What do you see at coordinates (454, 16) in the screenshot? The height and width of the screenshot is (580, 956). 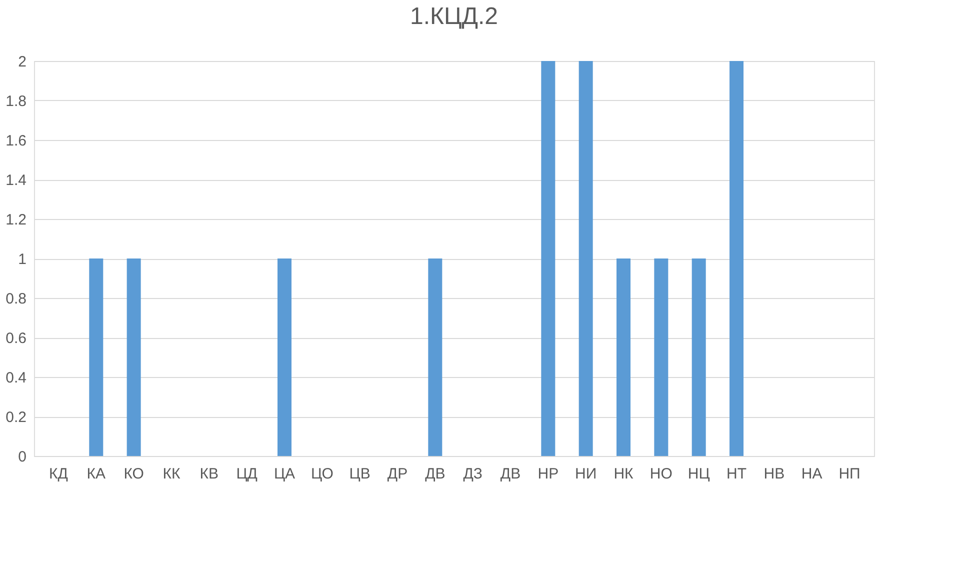 I see `chart-title: 1.КЦД.2` at bounding box center [454, 16].